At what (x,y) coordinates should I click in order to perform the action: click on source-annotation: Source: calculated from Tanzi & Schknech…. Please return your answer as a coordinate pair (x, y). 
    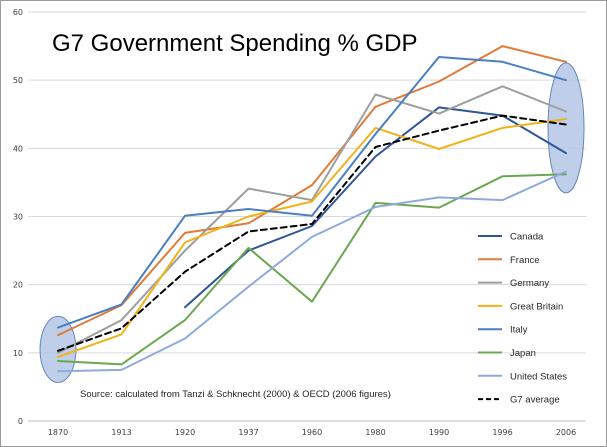
    Looking at the image, I should click on (235, 394).